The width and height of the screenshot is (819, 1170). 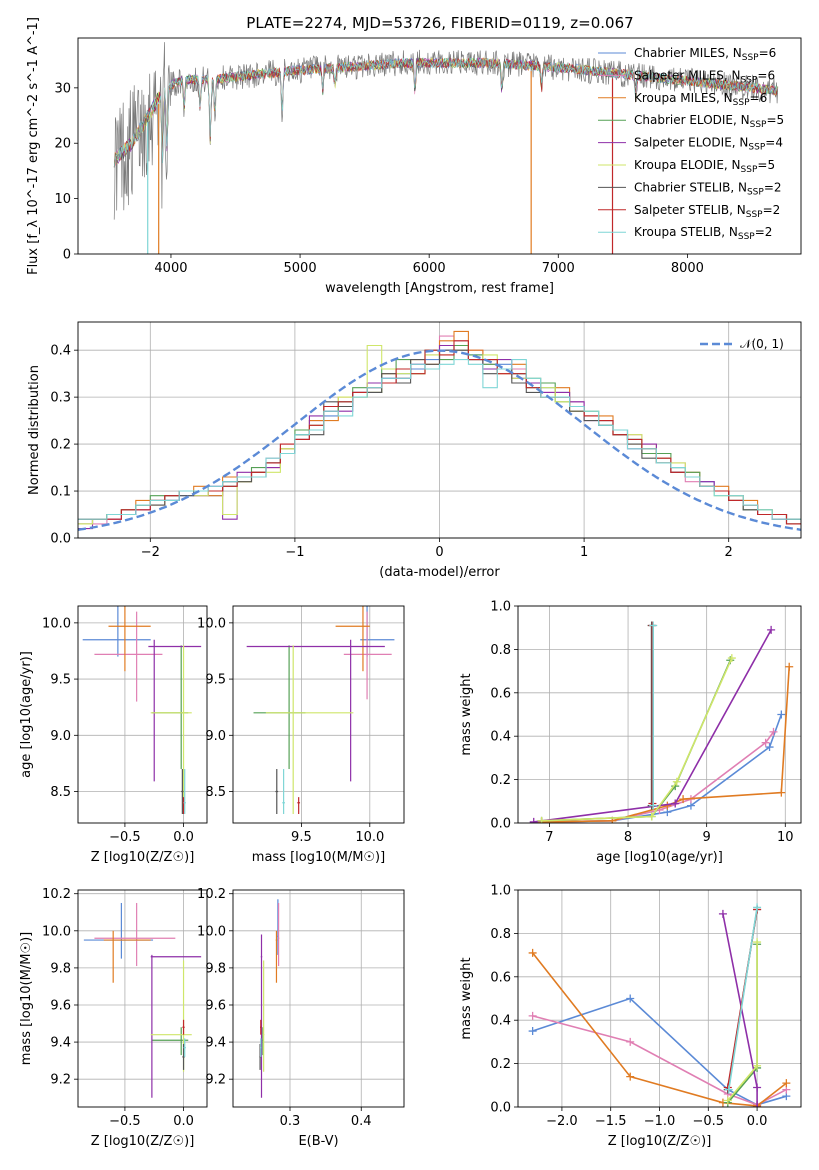 What do you see at coordinates (439, 439) in the screenshot?
I see `histogram-step-series` at bounding box center [439, 439].